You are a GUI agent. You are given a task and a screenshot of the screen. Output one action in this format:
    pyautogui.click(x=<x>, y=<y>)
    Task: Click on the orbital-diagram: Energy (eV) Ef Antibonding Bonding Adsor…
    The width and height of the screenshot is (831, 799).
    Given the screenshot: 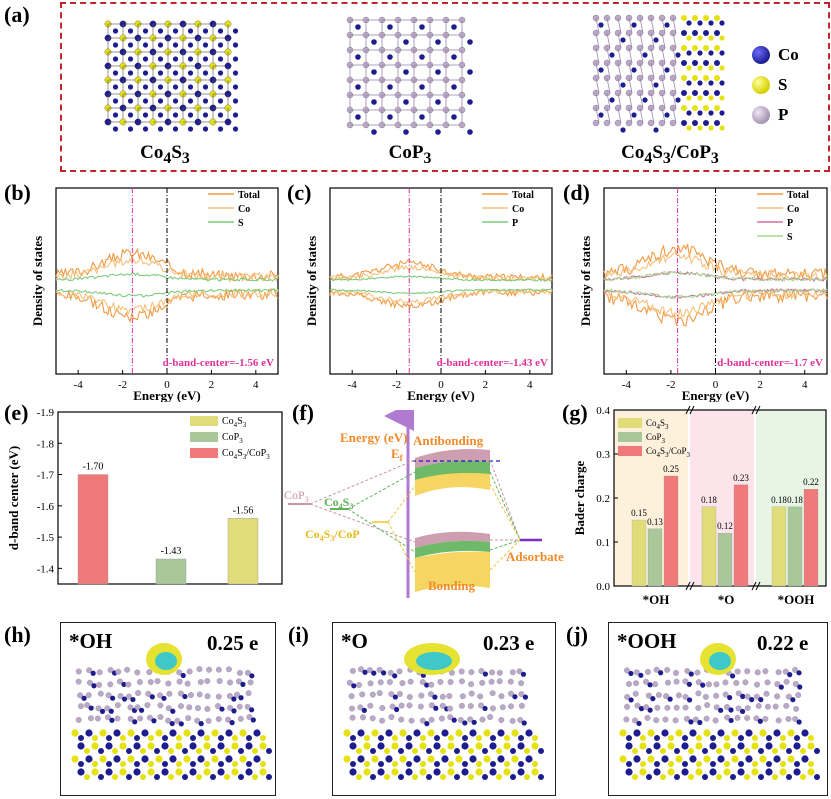 What is the action you would take?
    pyautogui.click(x=424, y=504)
    